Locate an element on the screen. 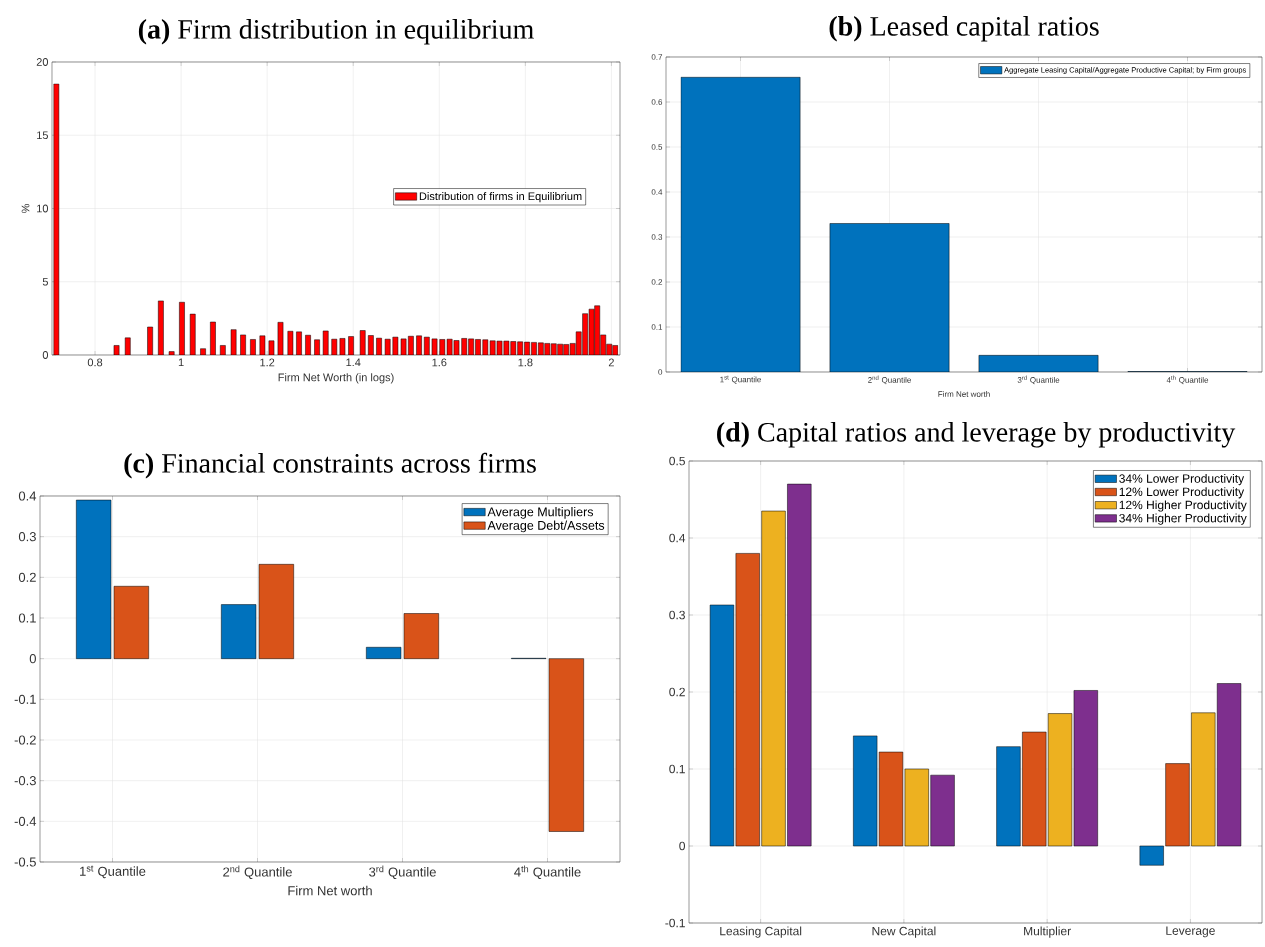  x-tick-label: 1.2 is located at coordinates (267, 362).